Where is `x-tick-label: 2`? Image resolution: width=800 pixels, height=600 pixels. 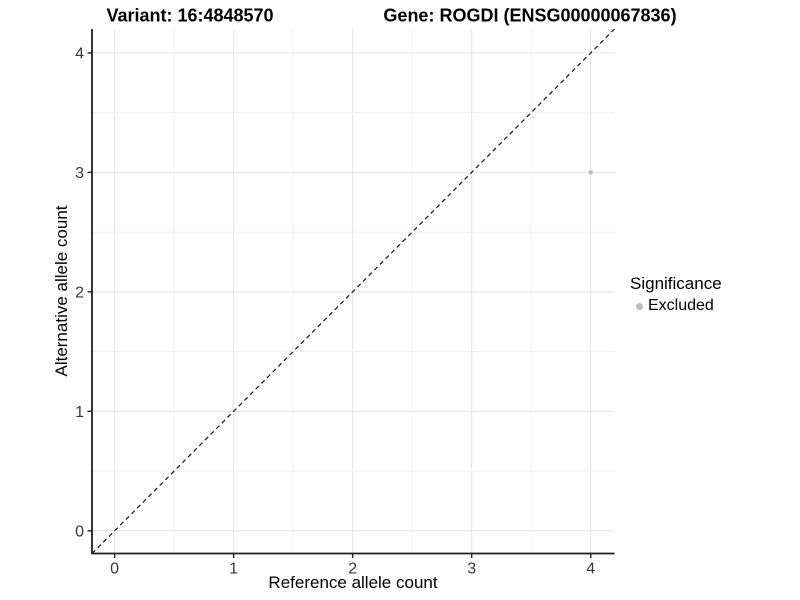
x-tick-label: 2 is located at coordinates (352, 569).